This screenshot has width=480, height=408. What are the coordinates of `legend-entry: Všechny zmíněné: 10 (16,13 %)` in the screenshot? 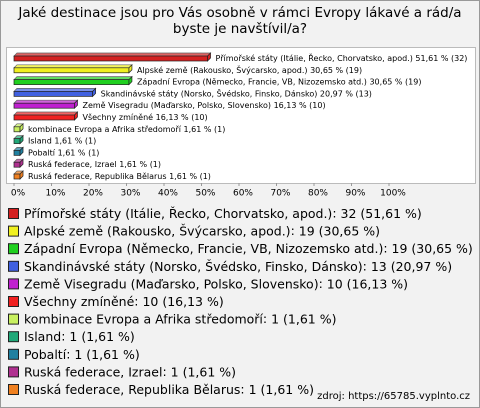 It's located at (124, 301).